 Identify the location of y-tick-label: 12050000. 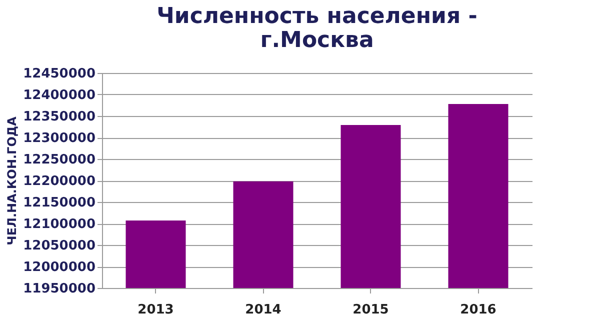
(59, 246).